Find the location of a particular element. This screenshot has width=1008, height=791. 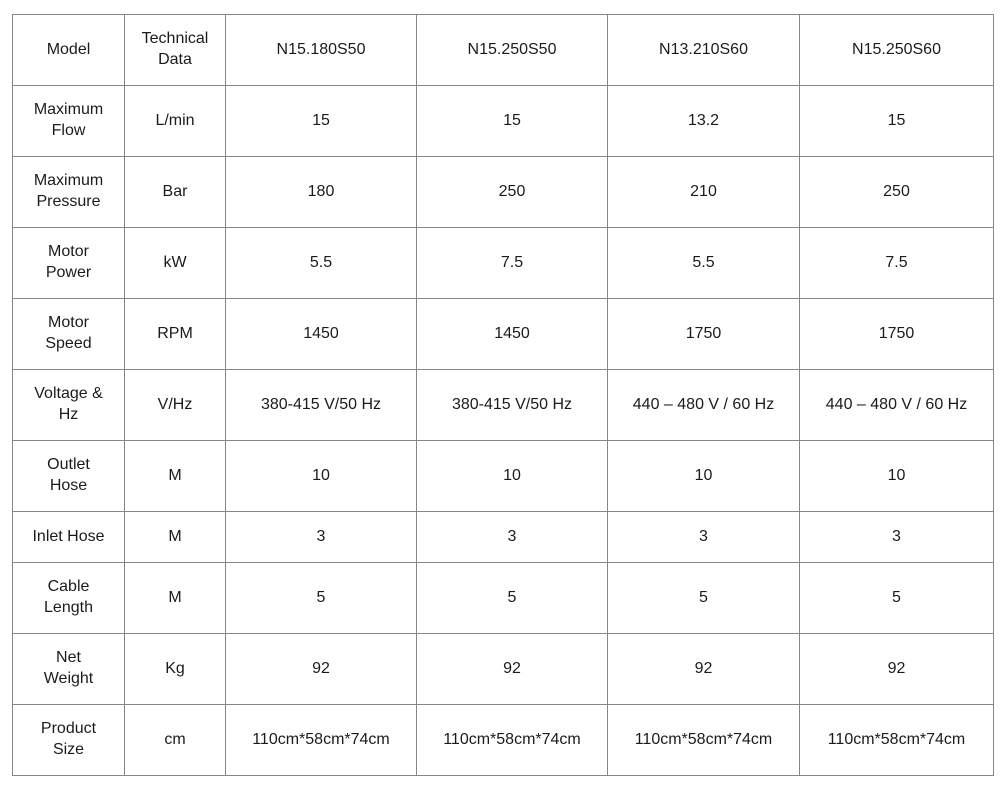

row-label: Inlet Hose is located at coordinates (68, 537).